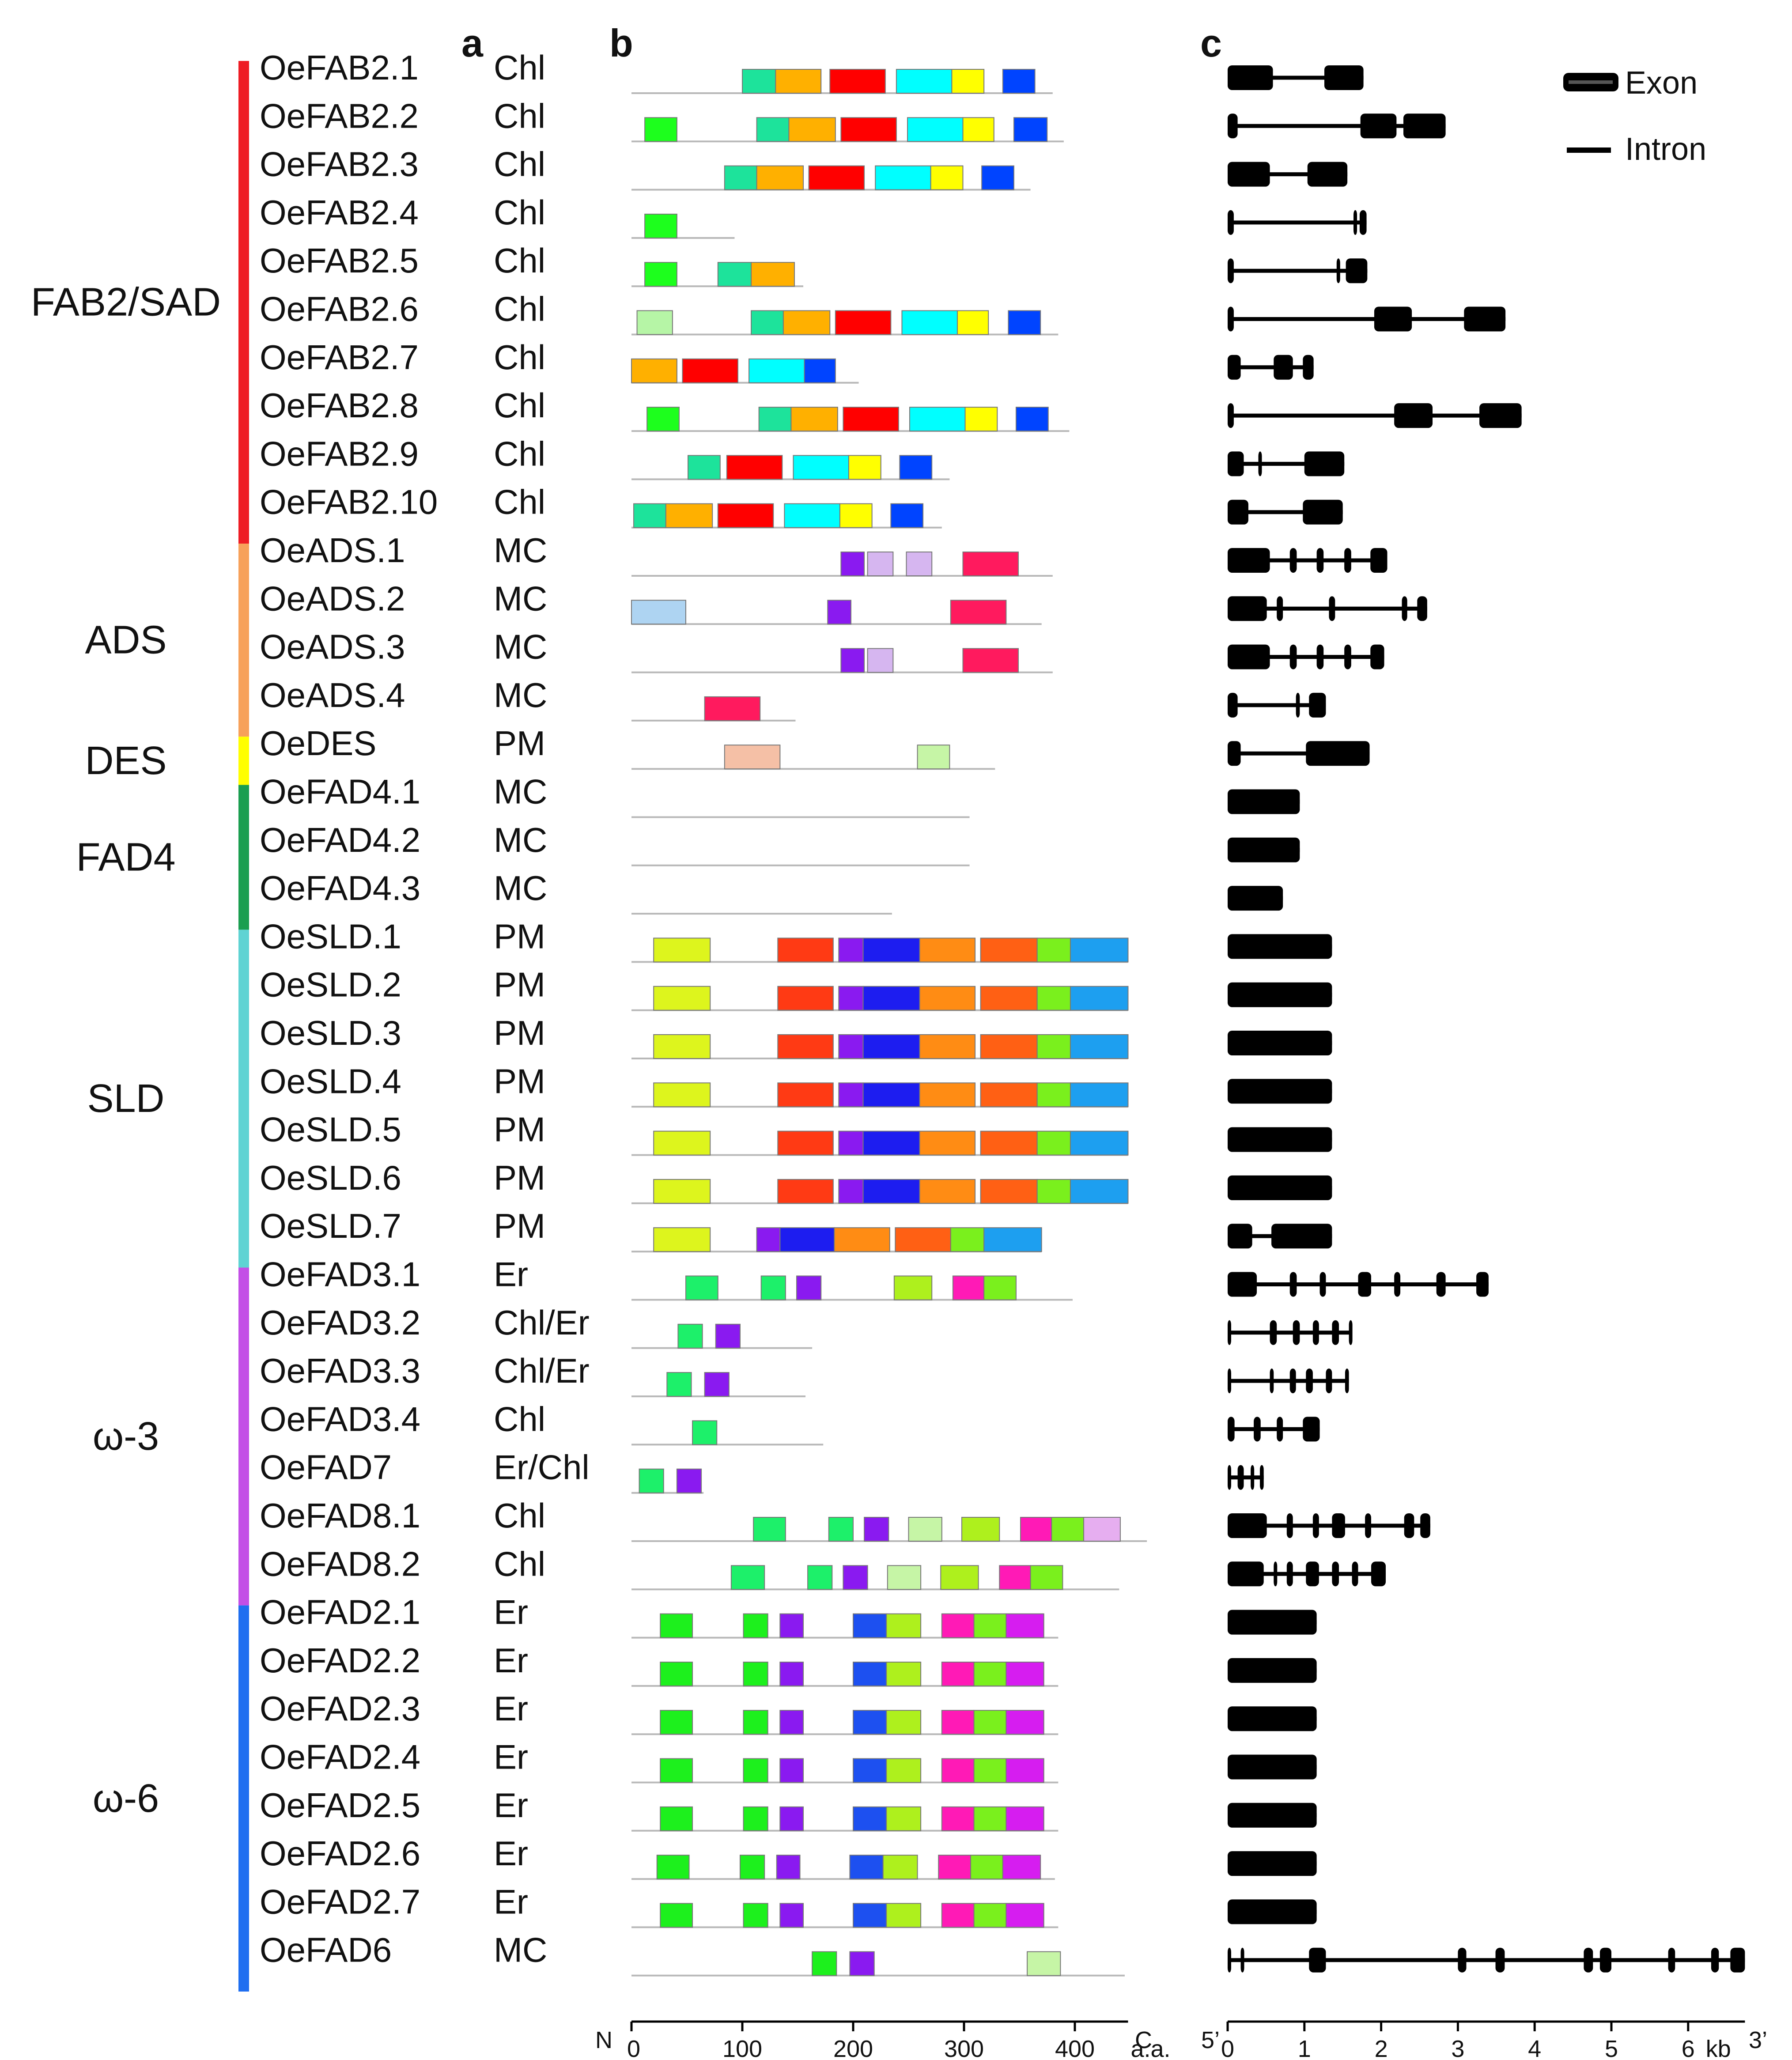 The width and height of the screenshot is (1792, 2060). What do you see at coordinates (519, 213) in the screenshot?
I see `location-oefab2-4: Chl` at bounding box center [519, 213].